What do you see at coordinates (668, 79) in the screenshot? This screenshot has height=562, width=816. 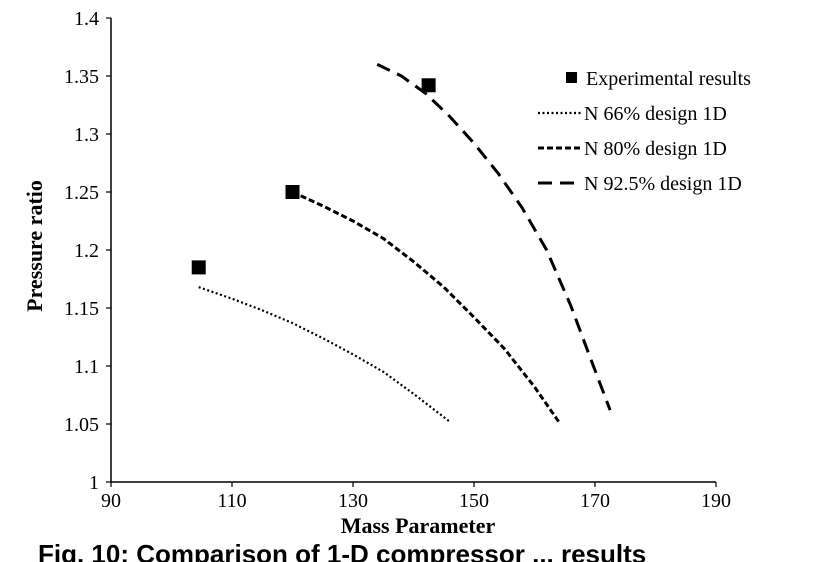 I see `legend-label-0: Experimental results` at bounding box center [668, 79].